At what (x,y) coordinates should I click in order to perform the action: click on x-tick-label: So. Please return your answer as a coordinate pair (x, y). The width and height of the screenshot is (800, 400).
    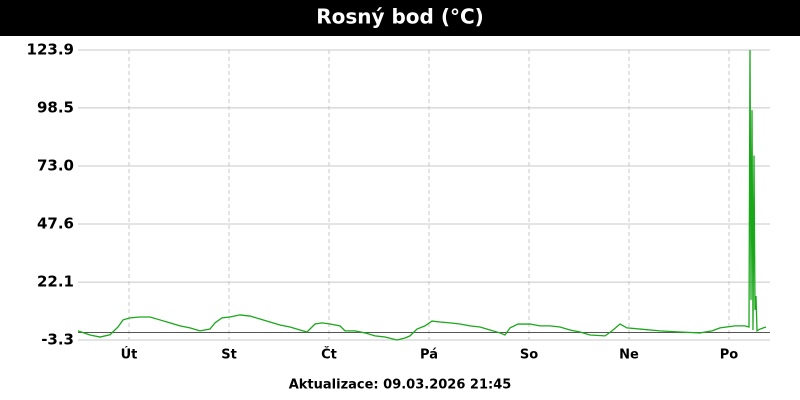
    Looking at the image, I should click on (529, 355).